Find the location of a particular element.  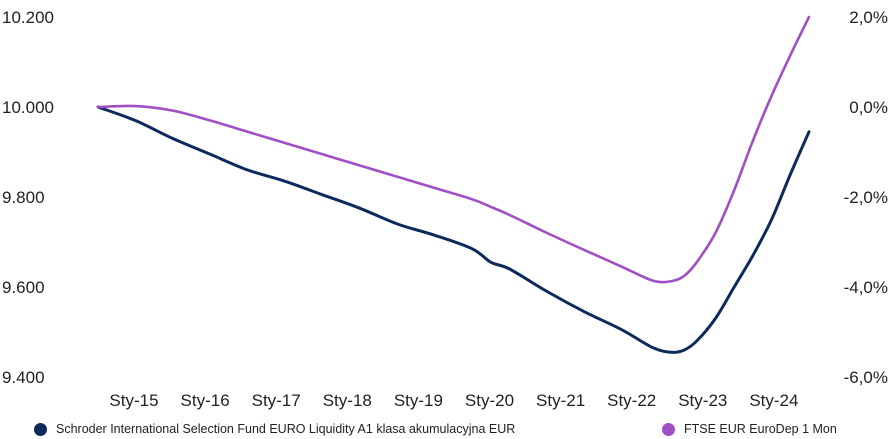

x-tick-label: Sty-22 is located at coordinates (631, 400).